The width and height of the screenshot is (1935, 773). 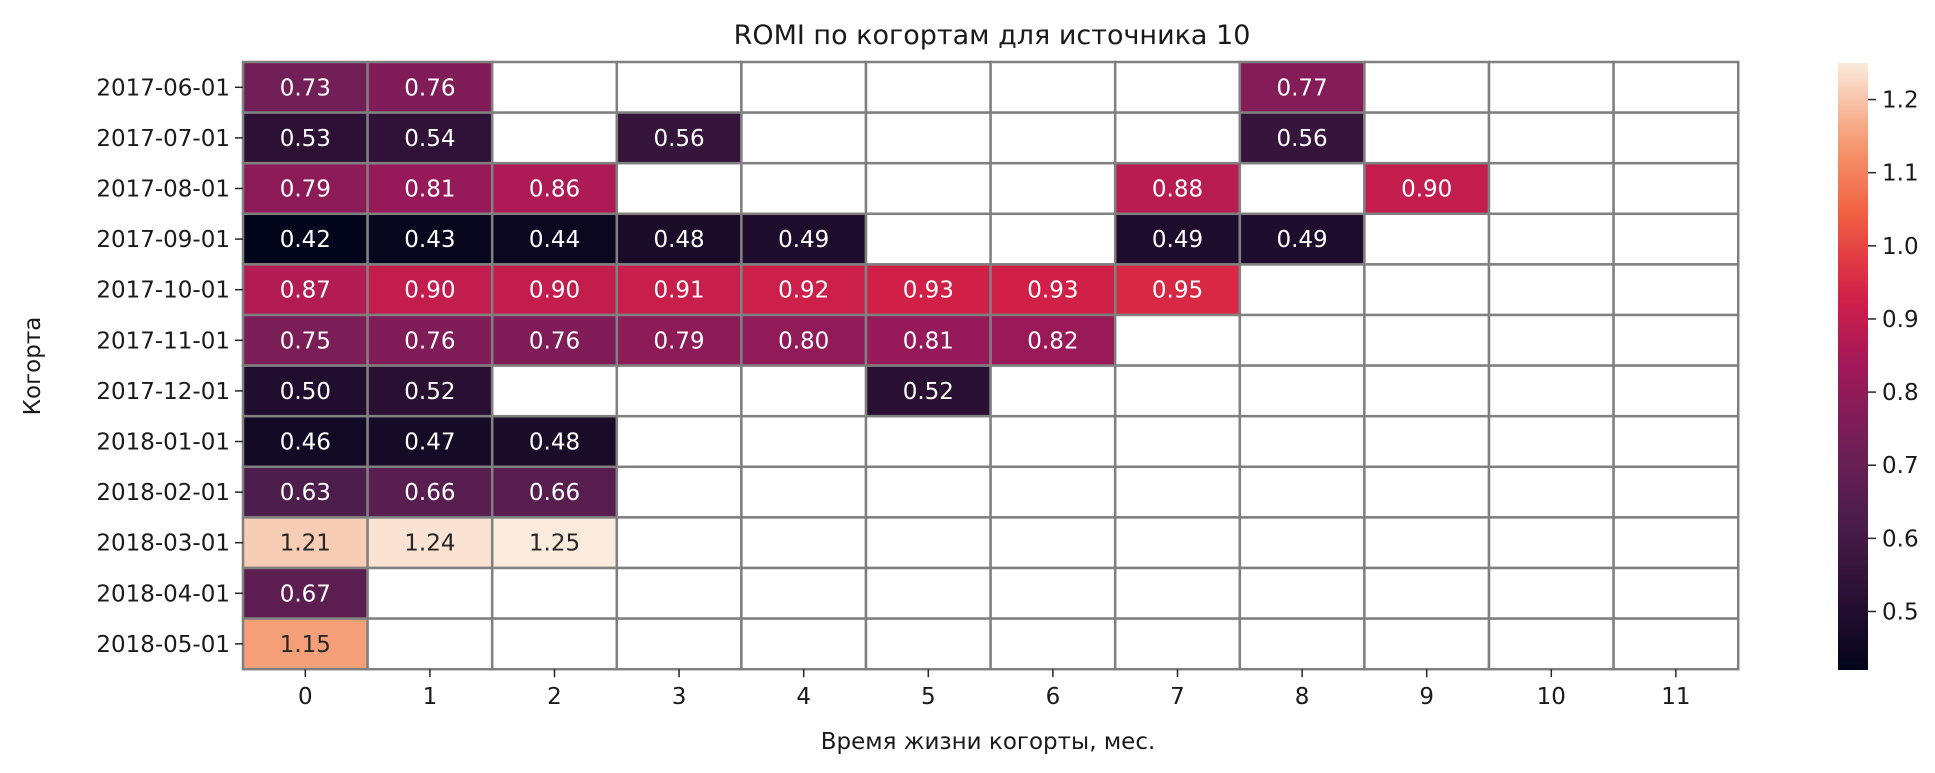 I want to click on x-tick-label: 8, so click(x=1302, y=697).